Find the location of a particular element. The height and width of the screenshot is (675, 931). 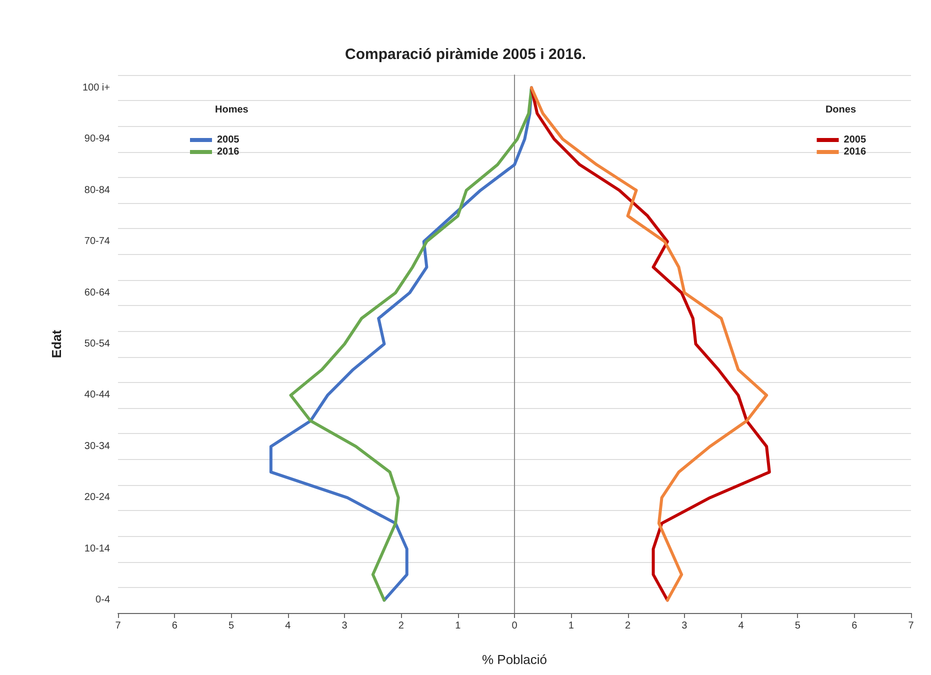

y-tick-label: 50-54 is located at coordinates (97, 344).